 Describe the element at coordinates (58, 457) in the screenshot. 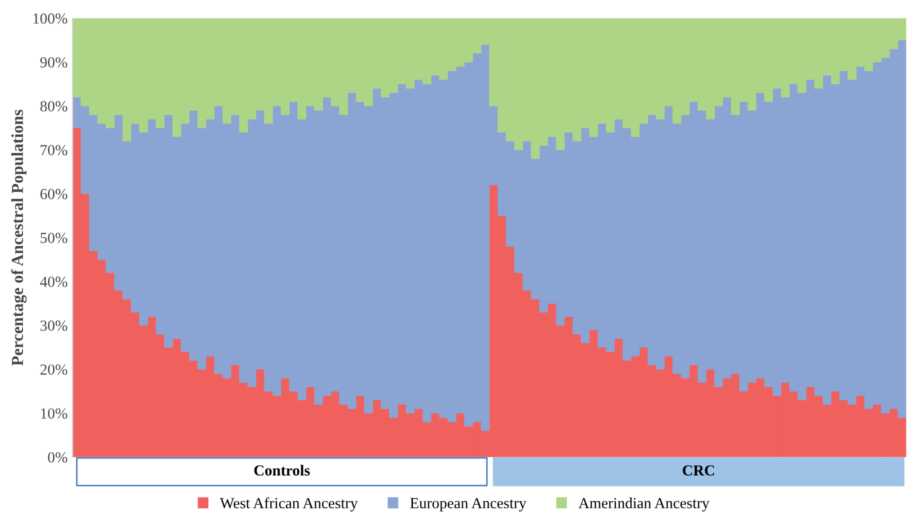

I see `y-tick-label: 0%` at that location.